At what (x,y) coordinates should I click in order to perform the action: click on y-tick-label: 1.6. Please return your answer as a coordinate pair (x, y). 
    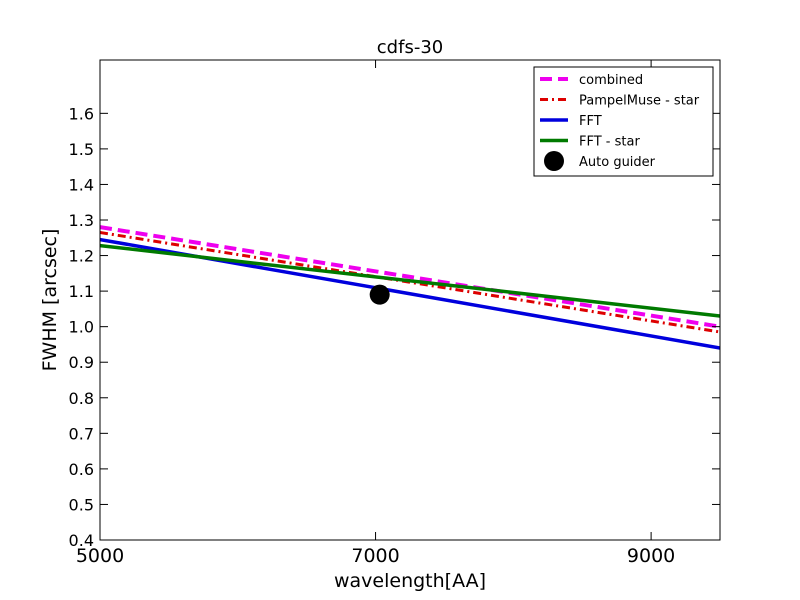
    Looking at the image, I should click on (81, 113).